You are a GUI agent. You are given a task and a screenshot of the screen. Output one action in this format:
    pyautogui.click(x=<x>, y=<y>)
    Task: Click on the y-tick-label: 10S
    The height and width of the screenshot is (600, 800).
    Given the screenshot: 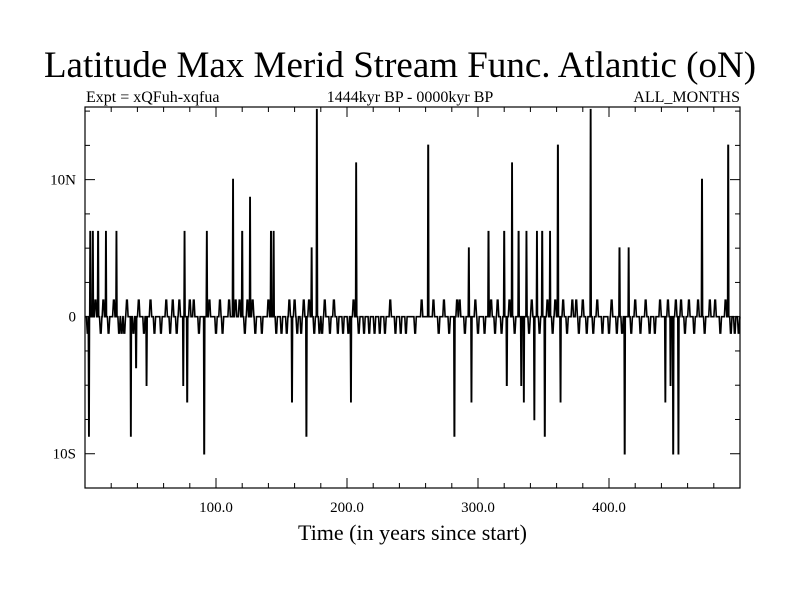 What is the action you would take?
    pyautogui.click(x=64, y=455)
    